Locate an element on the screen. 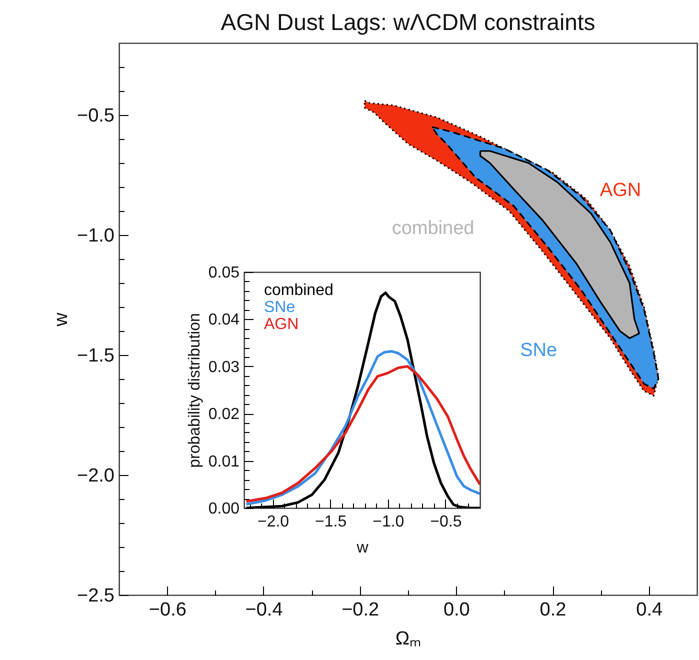 The height and width of the screenshot is (660, 699). y-tick-label: 0.05 is located at coordinates (224, 273).